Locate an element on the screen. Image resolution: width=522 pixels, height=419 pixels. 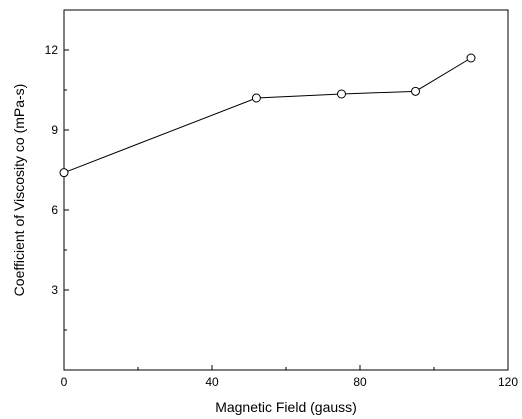
y-axis-title: Coefficient of Viscosity co (mPa-s) is located at coordinates (19, 190).